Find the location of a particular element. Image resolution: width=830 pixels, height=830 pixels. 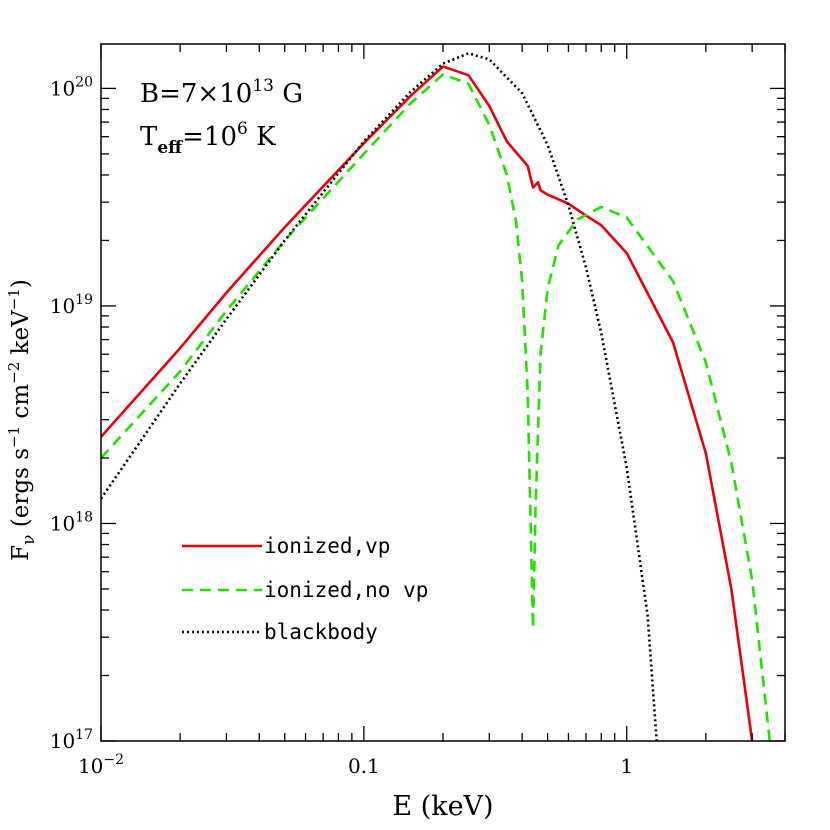

x-tick-label: 10−2 is located at coordinates (101, 765).